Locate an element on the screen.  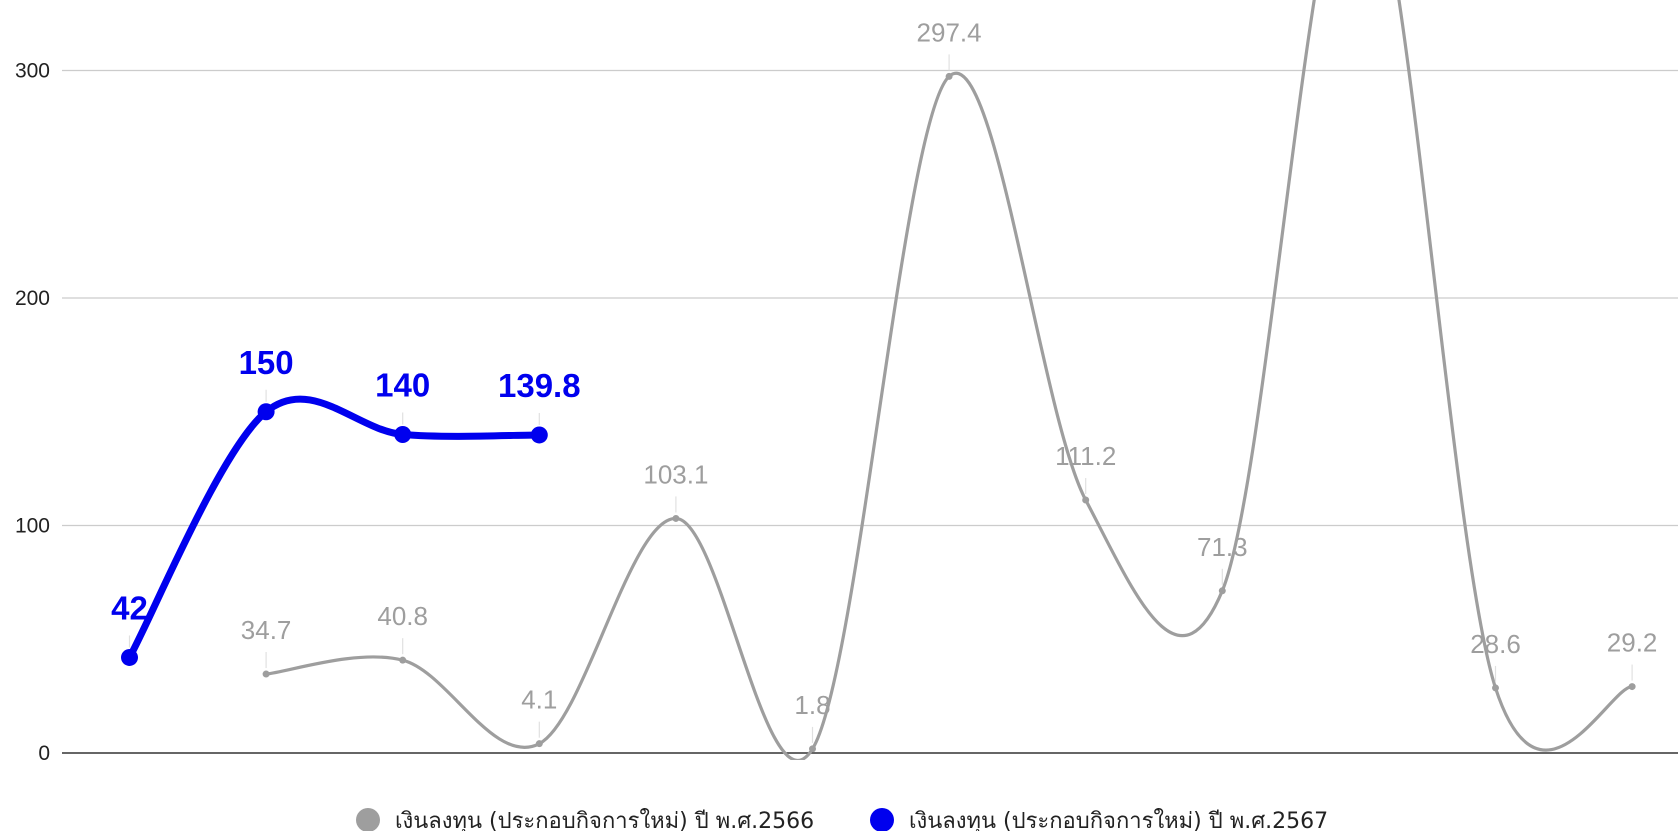
data-label: 297.4 is located at coordinates (949, 32).